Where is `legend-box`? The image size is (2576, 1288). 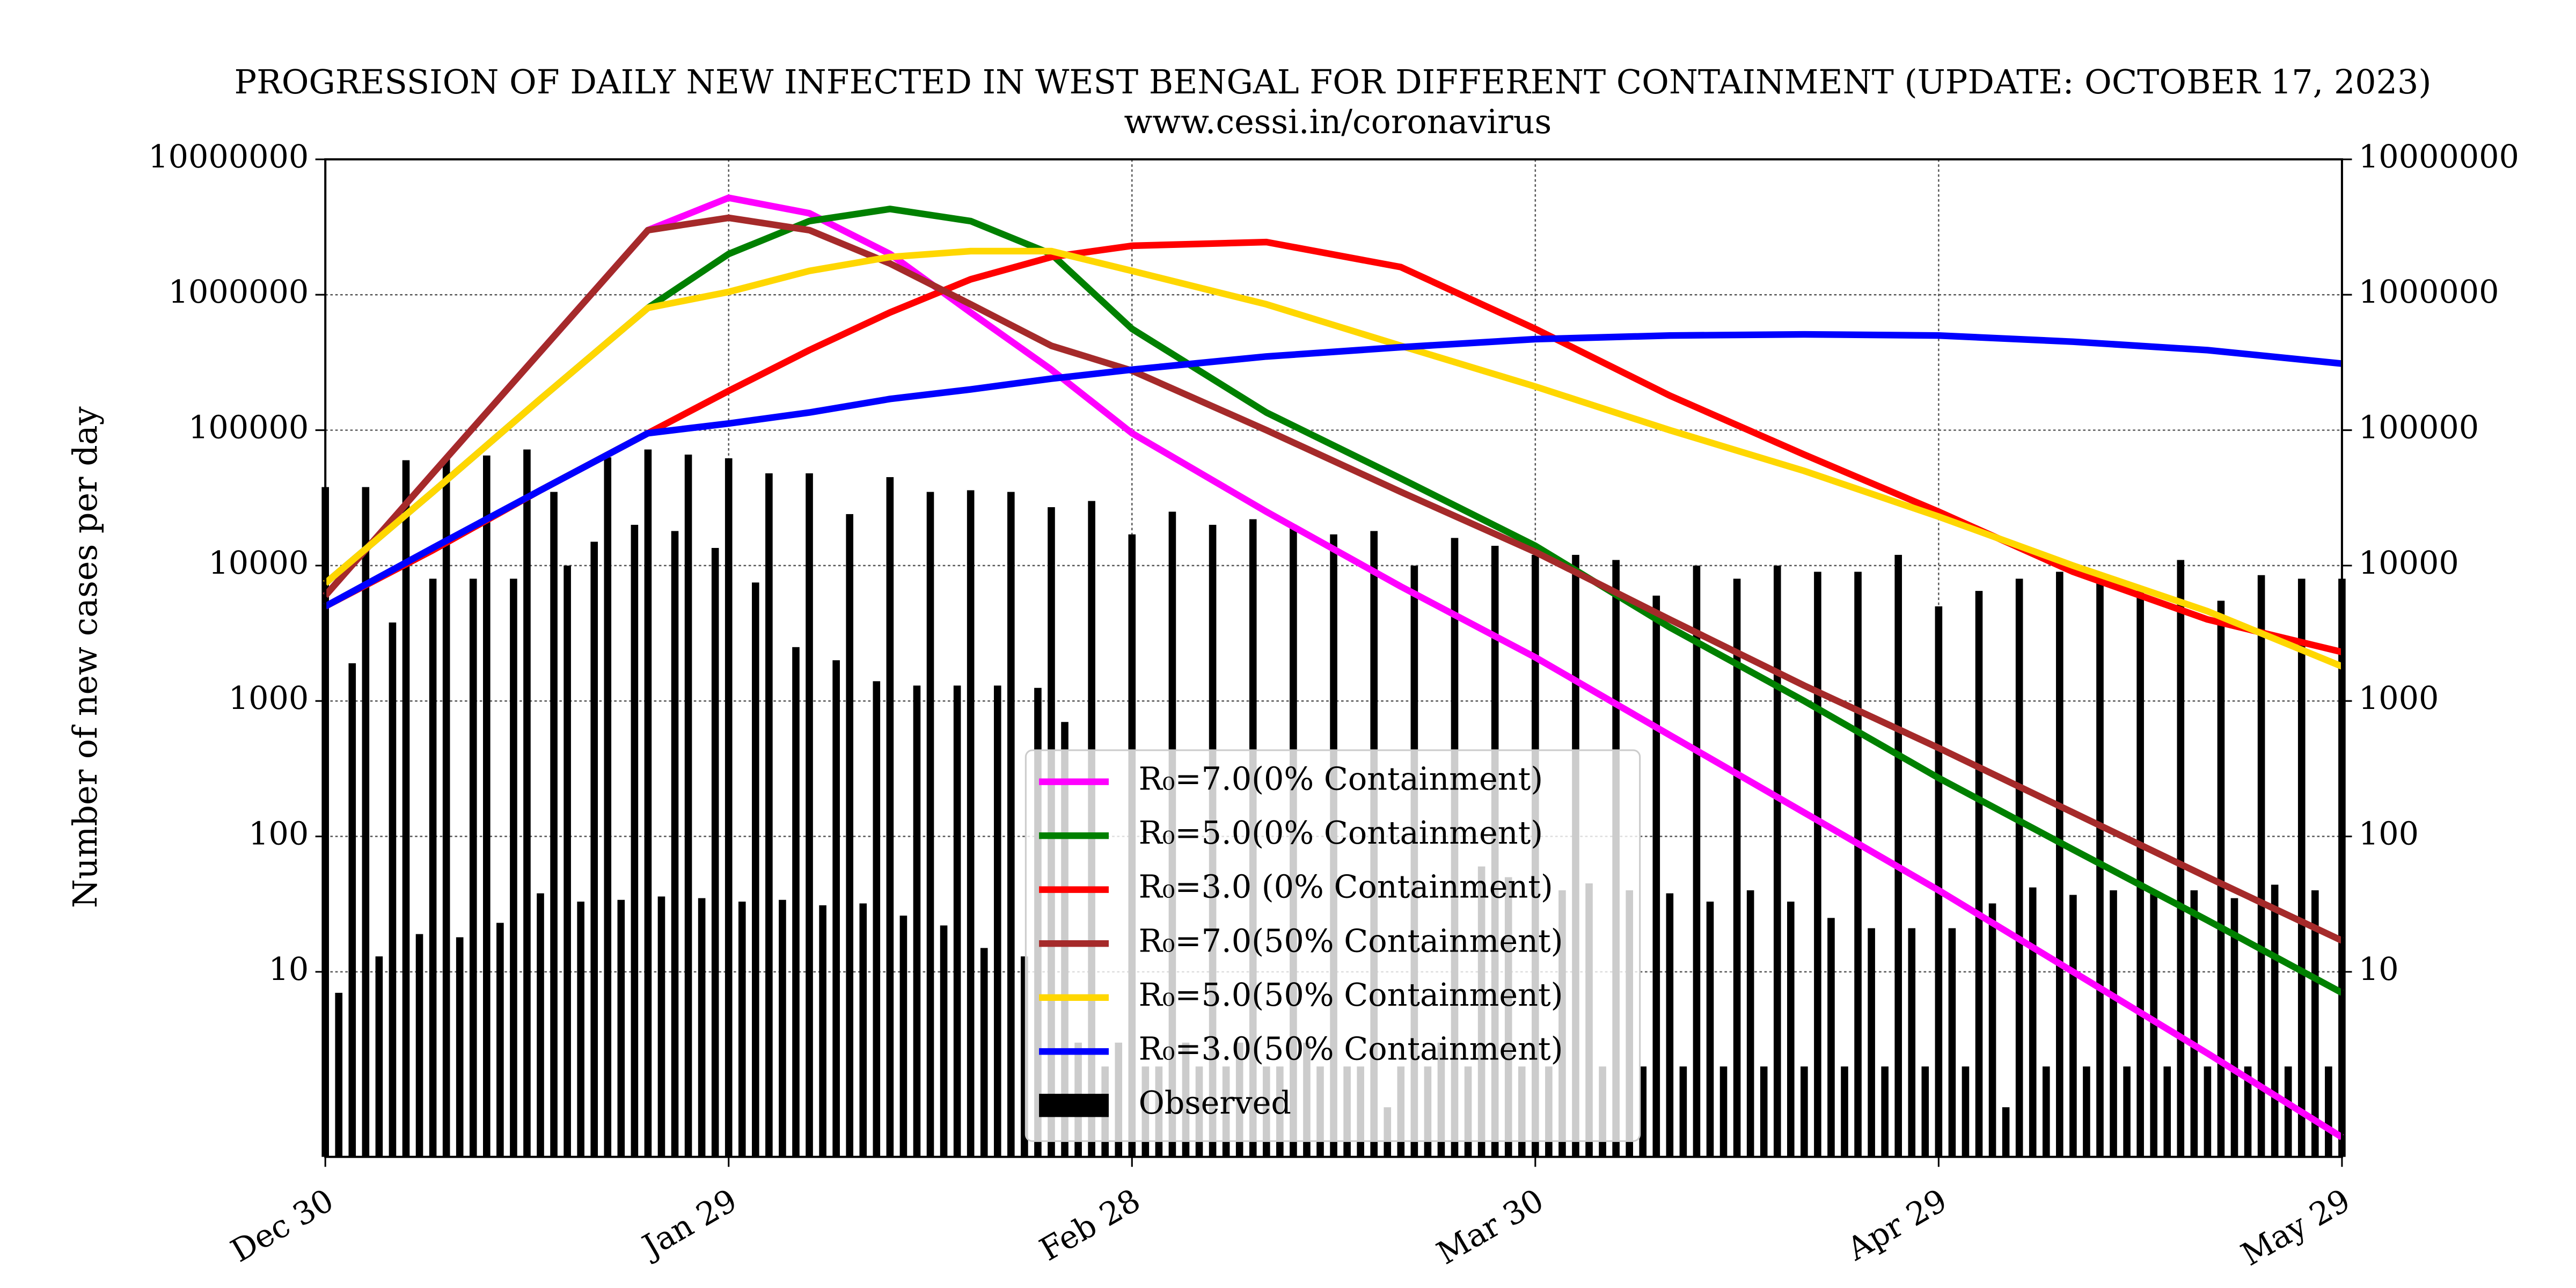
legend-box is located at coordinates (1332, 945).